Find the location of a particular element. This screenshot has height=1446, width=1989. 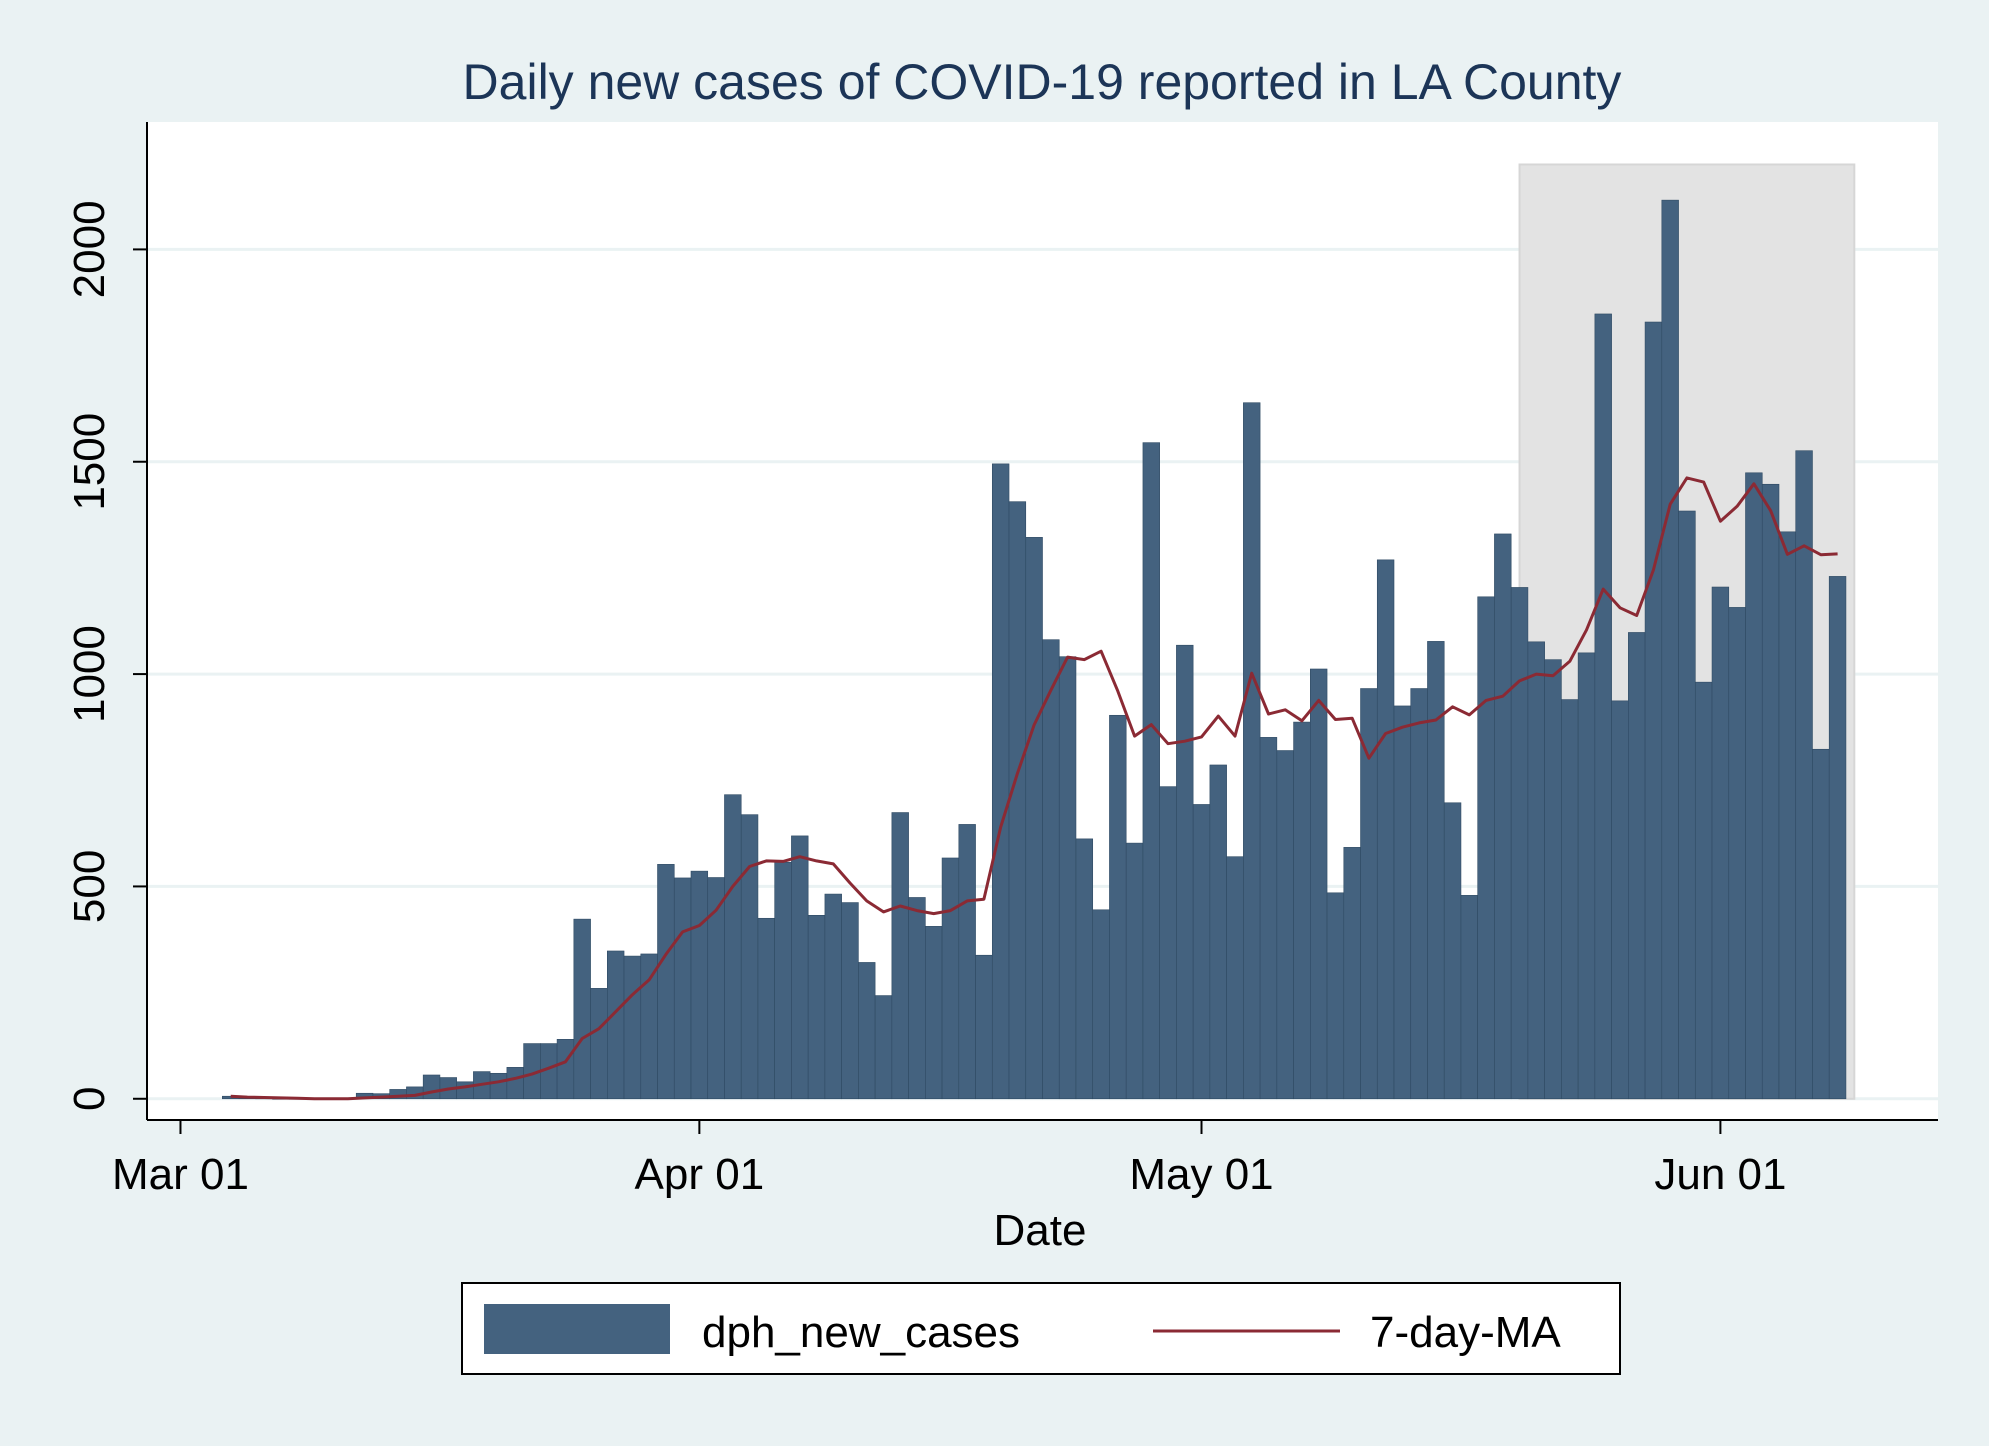

legend-swatch-bars is located at coordinates (577, 1329).